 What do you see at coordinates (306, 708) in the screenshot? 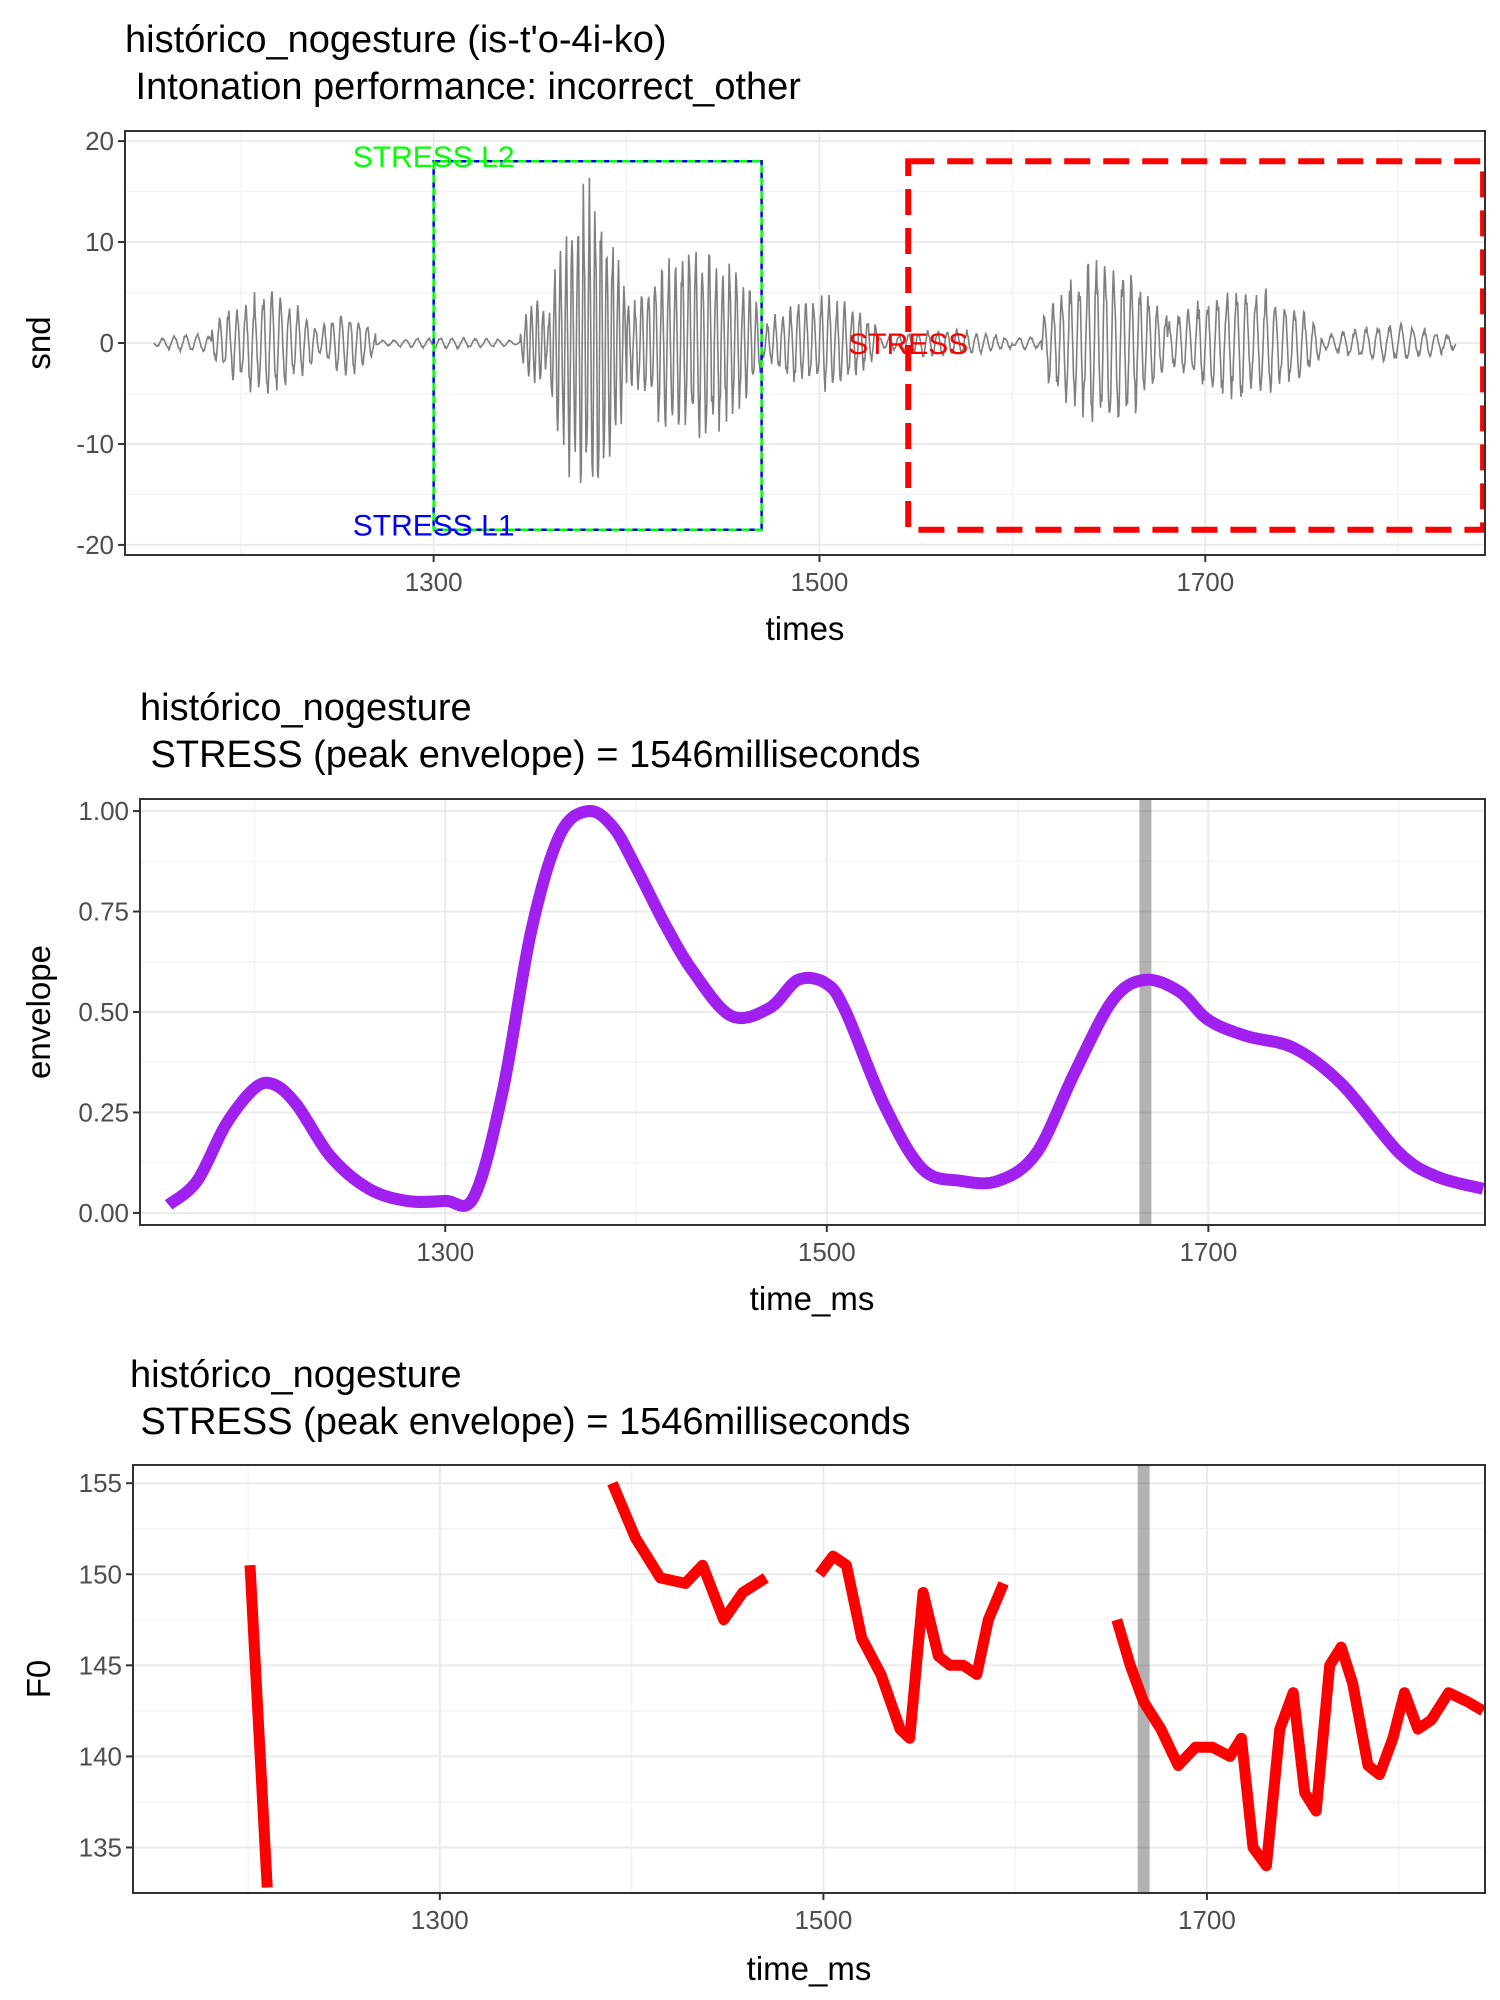
I see `panel2-title: histórico_nogesture` at bounding box center [306, 708].